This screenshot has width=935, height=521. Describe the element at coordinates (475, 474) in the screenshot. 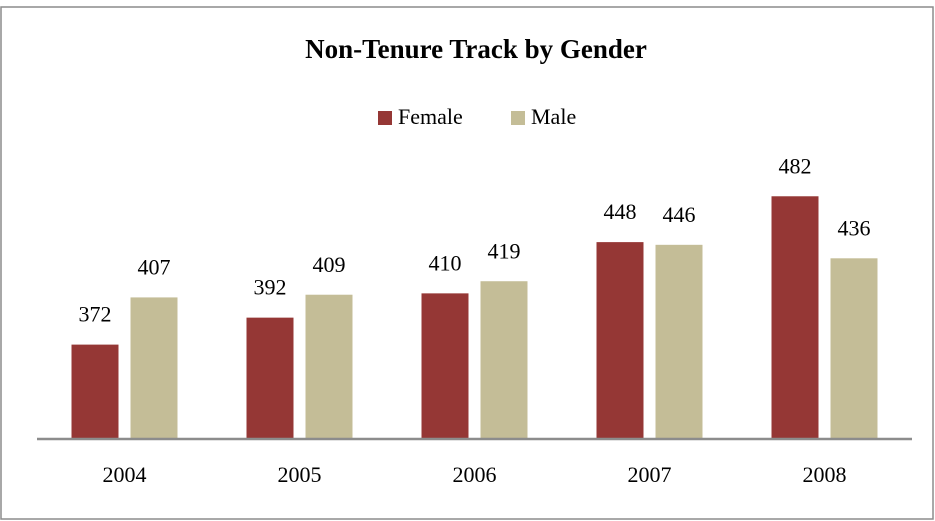

I see `x-tick-label: 2006` at that location.